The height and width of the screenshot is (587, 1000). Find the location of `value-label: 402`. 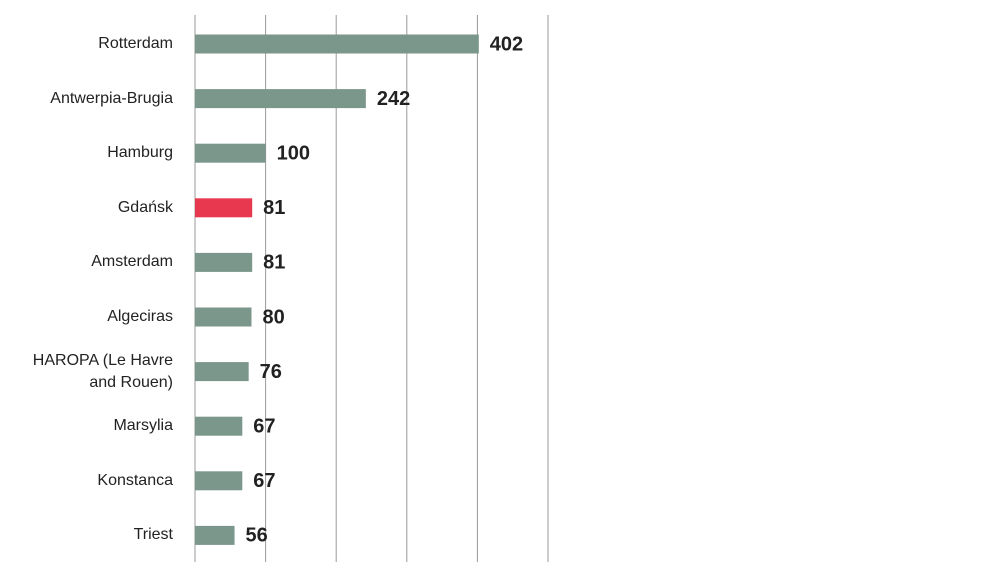

value-label: 402 is located at coordinates (506, 44).